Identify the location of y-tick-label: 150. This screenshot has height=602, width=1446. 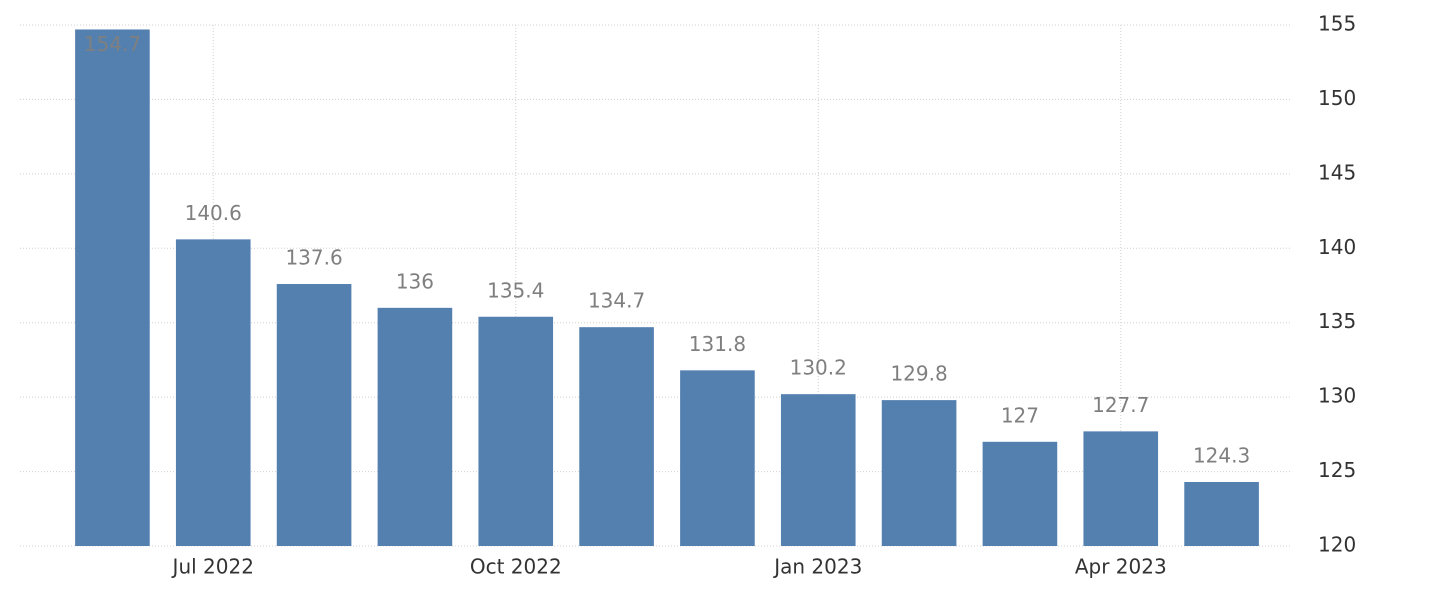
(1337, 98).